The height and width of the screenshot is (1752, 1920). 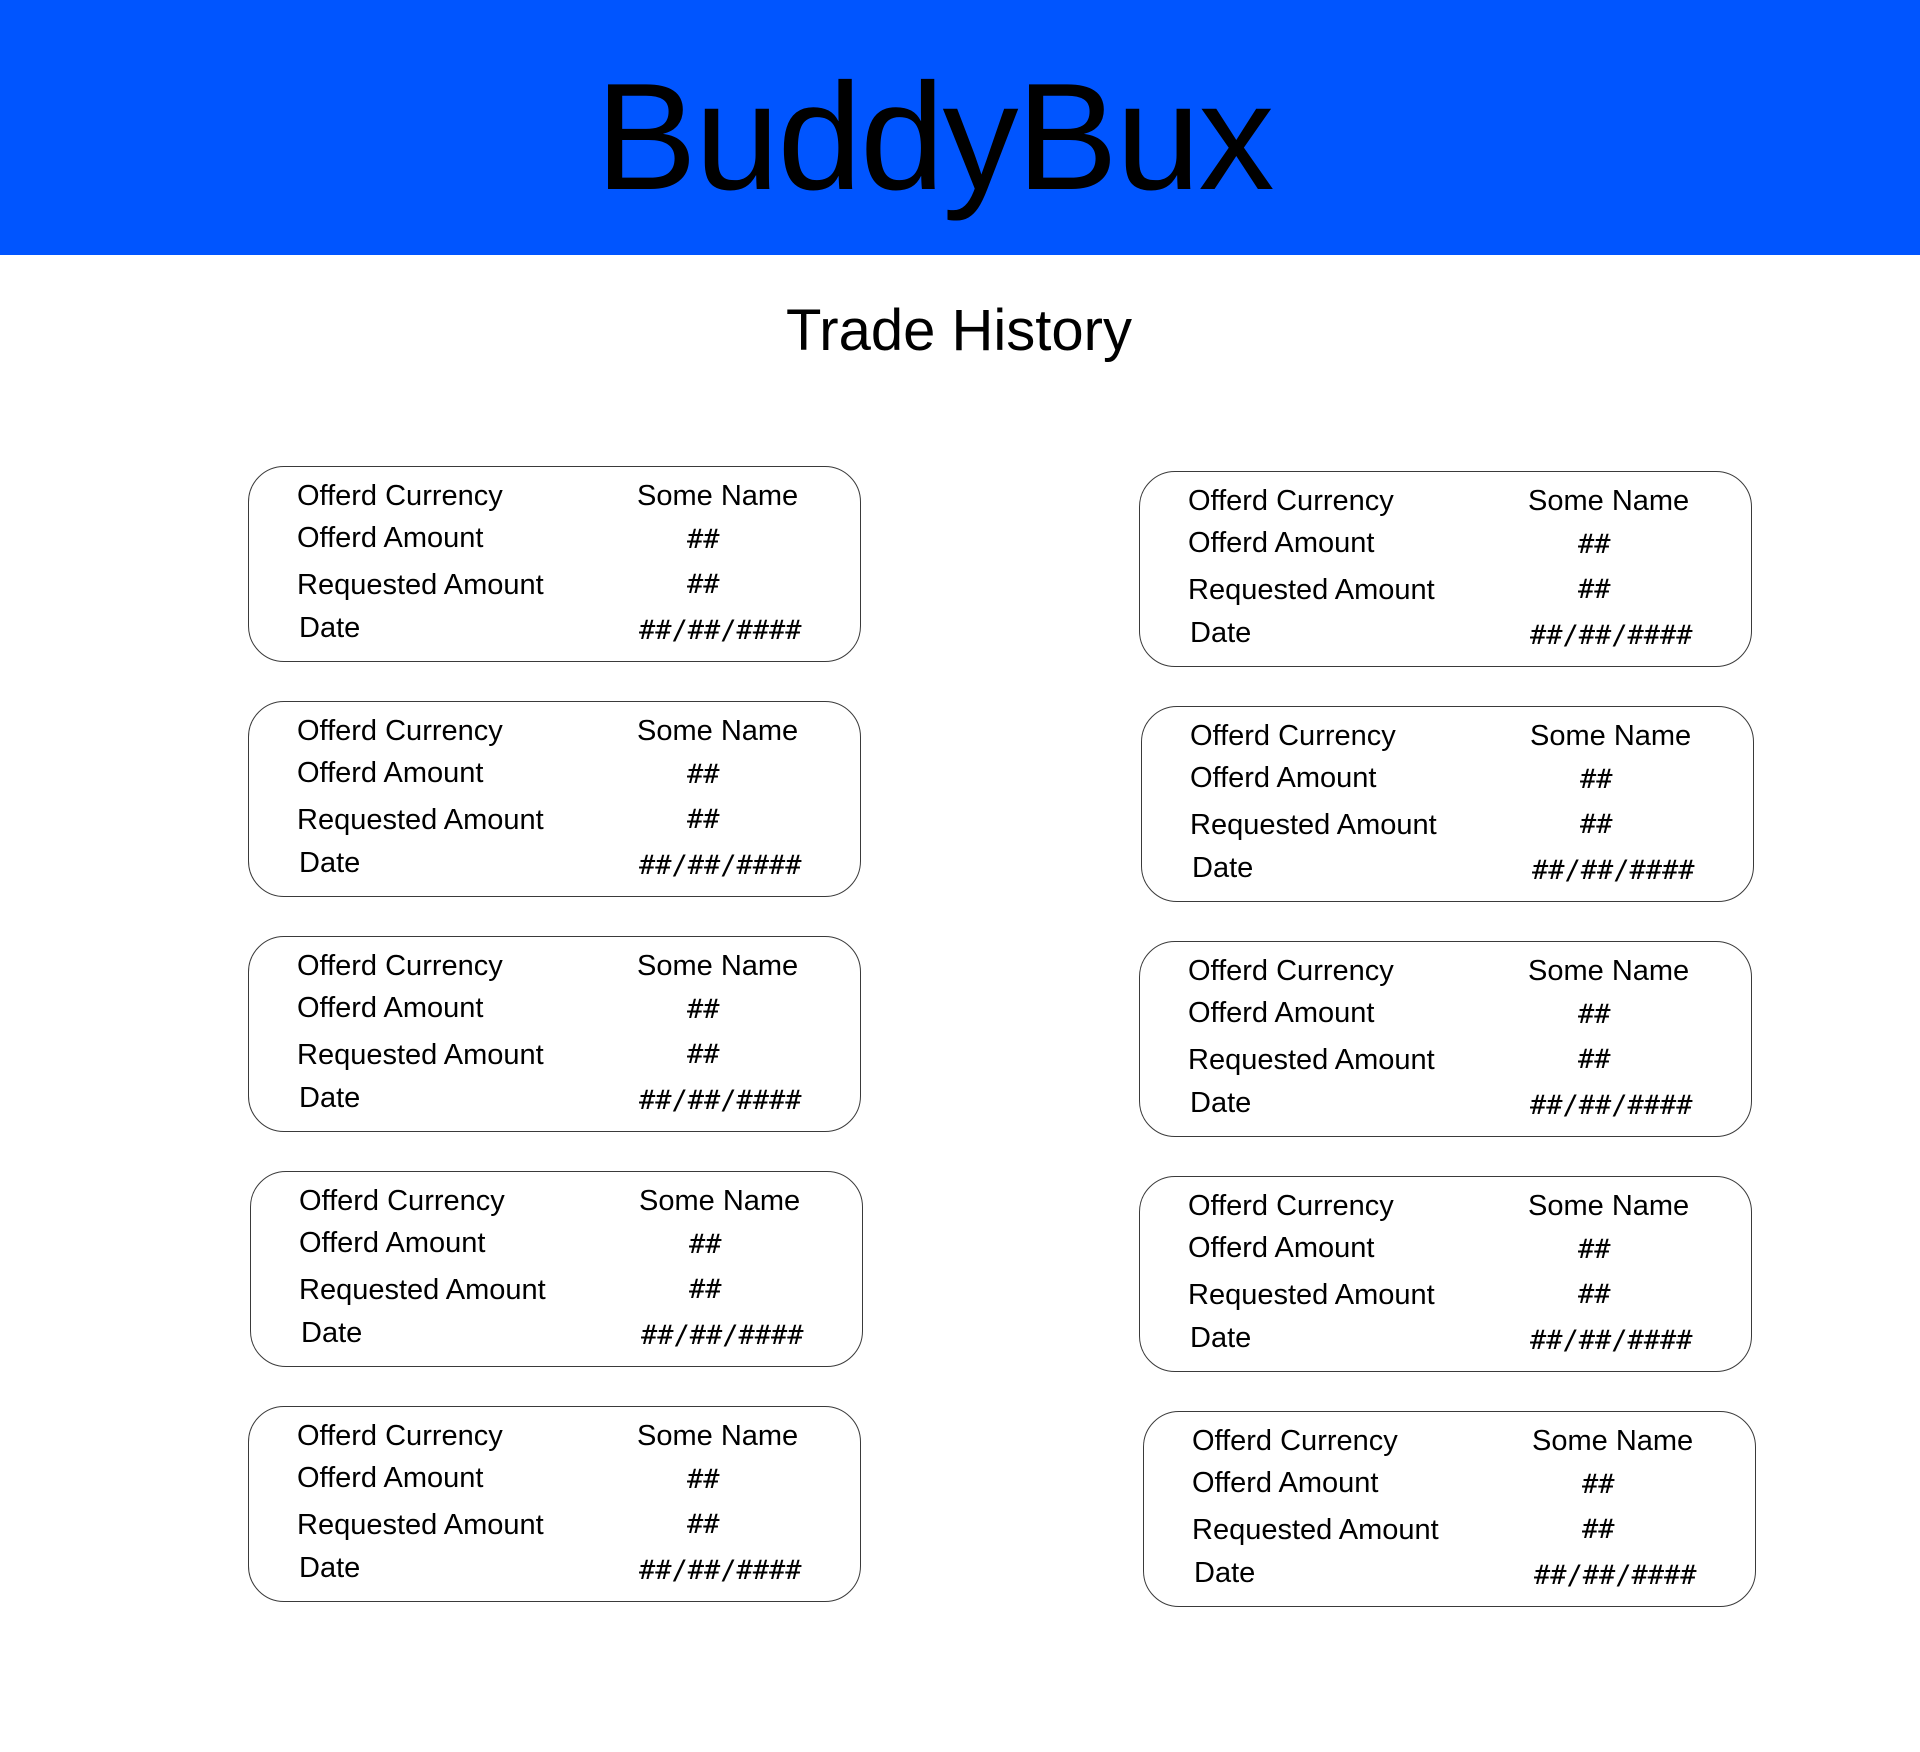 I want to click on page-title: Trade History, so click(x=959, y=330).